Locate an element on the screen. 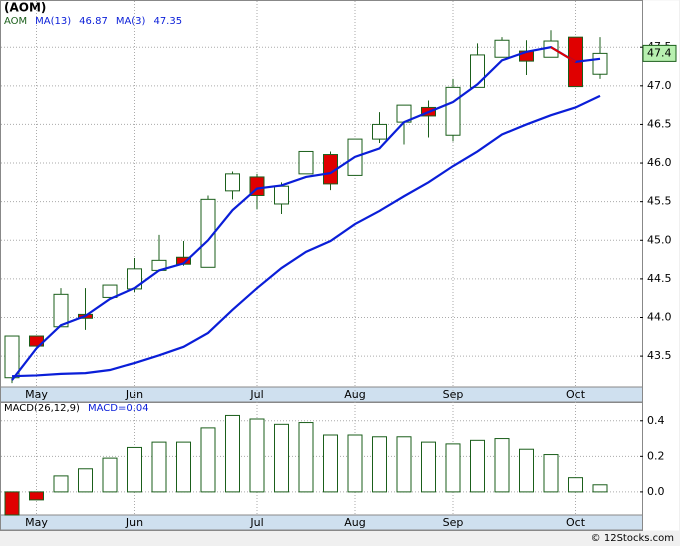 This screenshot has height=546, width=680. chart-title: (AOM) is located at coordinates (25, 8).